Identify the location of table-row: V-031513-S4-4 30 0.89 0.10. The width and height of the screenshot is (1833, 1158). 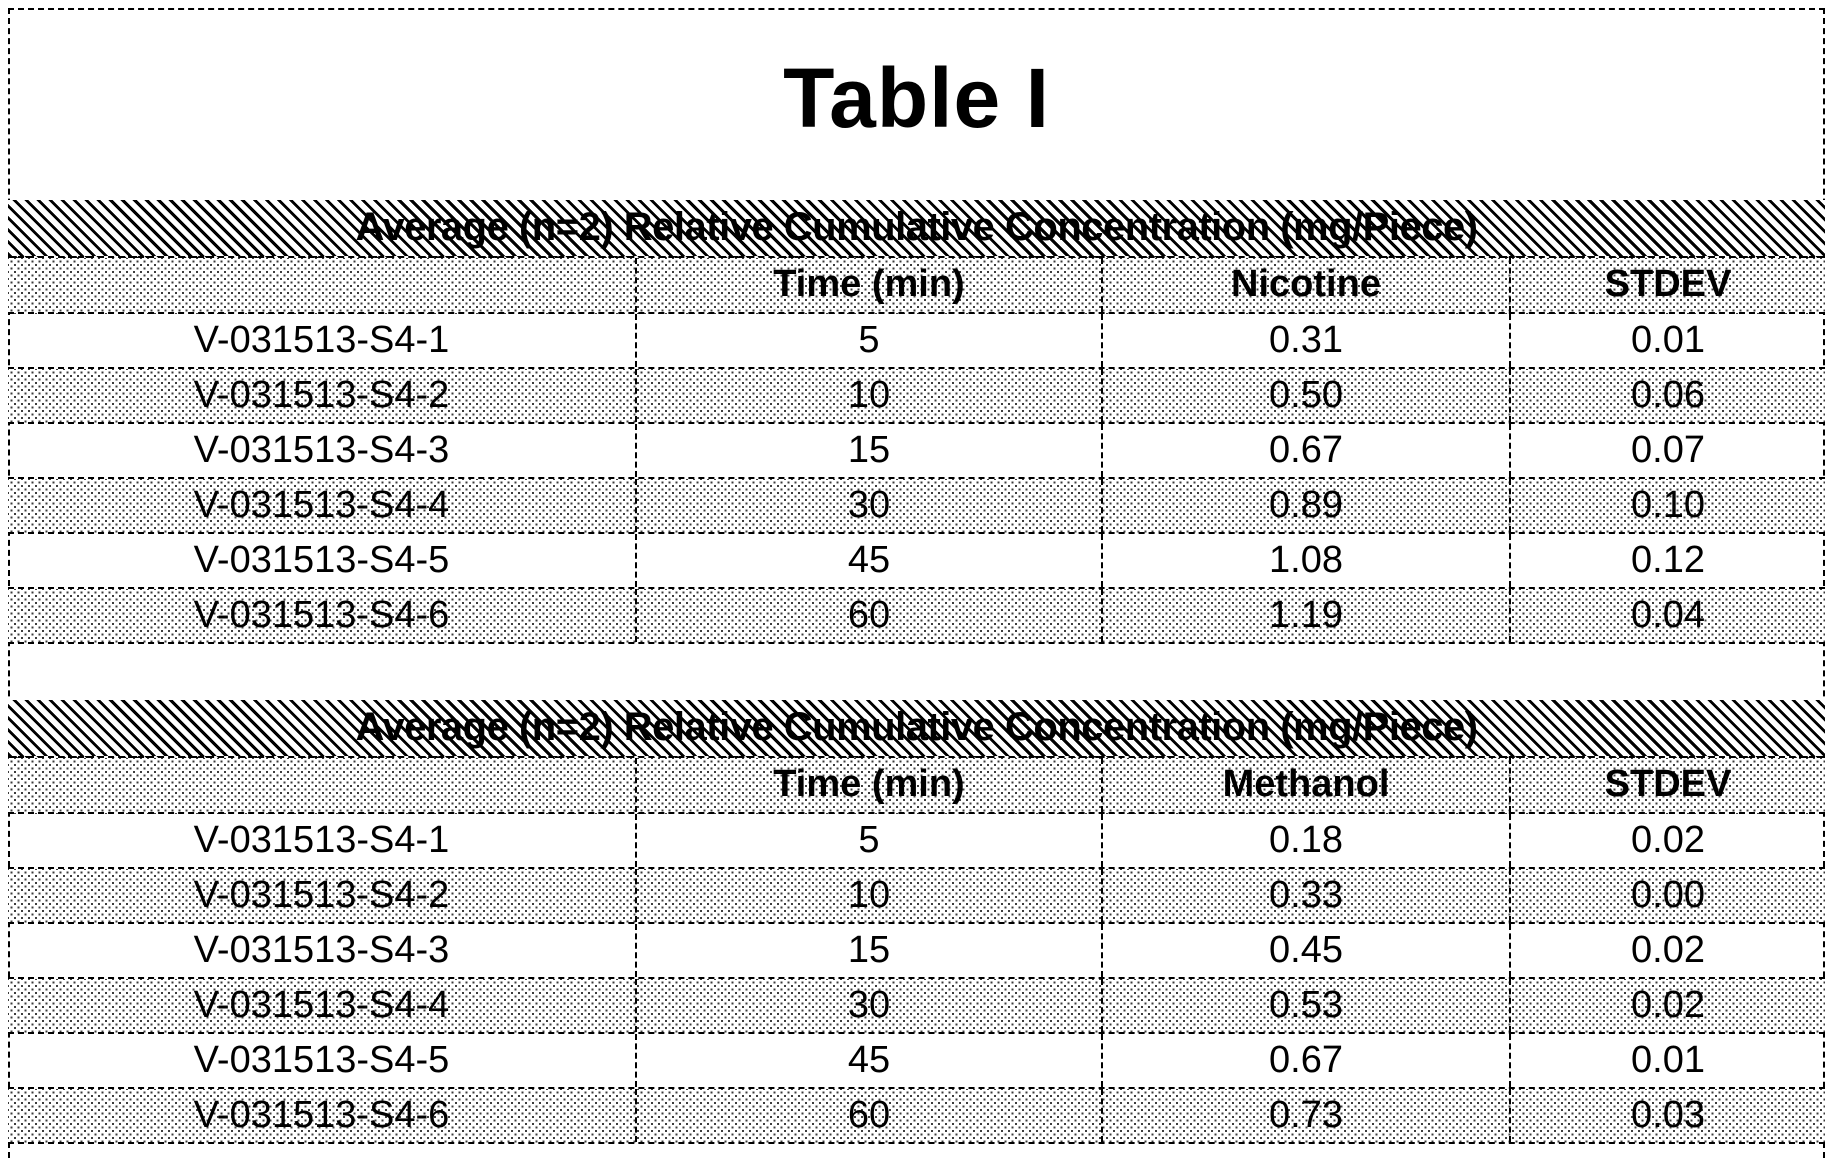
(916, 506).